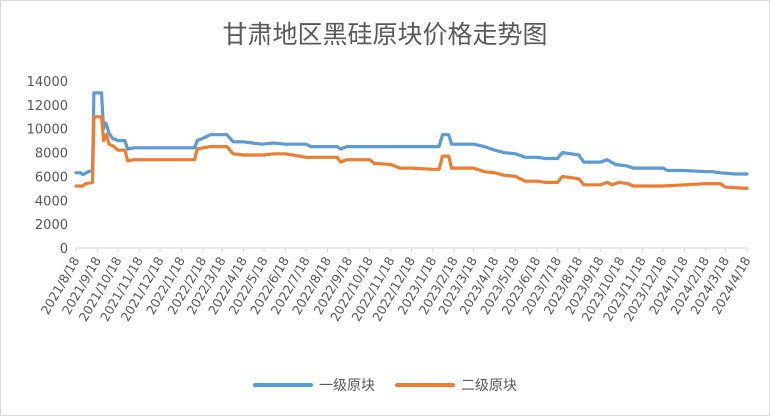  What do you see at coordinates (489, 386) in the screenshot?
I see `legend-label-series-2: 二级原块` at bounding box center [489, 386].